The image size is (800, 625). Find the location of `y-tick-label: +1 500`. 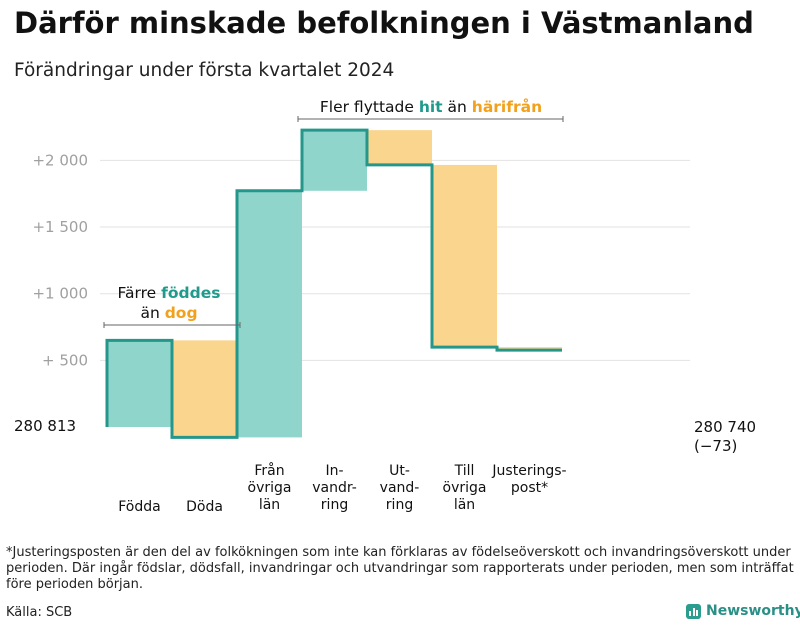

y-tick-label: +1 500 is located at coordinates (60, 227).